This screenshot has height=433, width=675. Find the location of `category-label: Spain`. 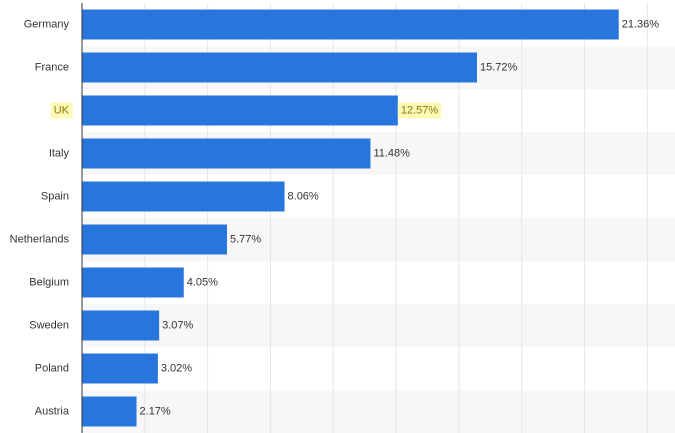

category-label: Spain is located at coordinates (55, 196).